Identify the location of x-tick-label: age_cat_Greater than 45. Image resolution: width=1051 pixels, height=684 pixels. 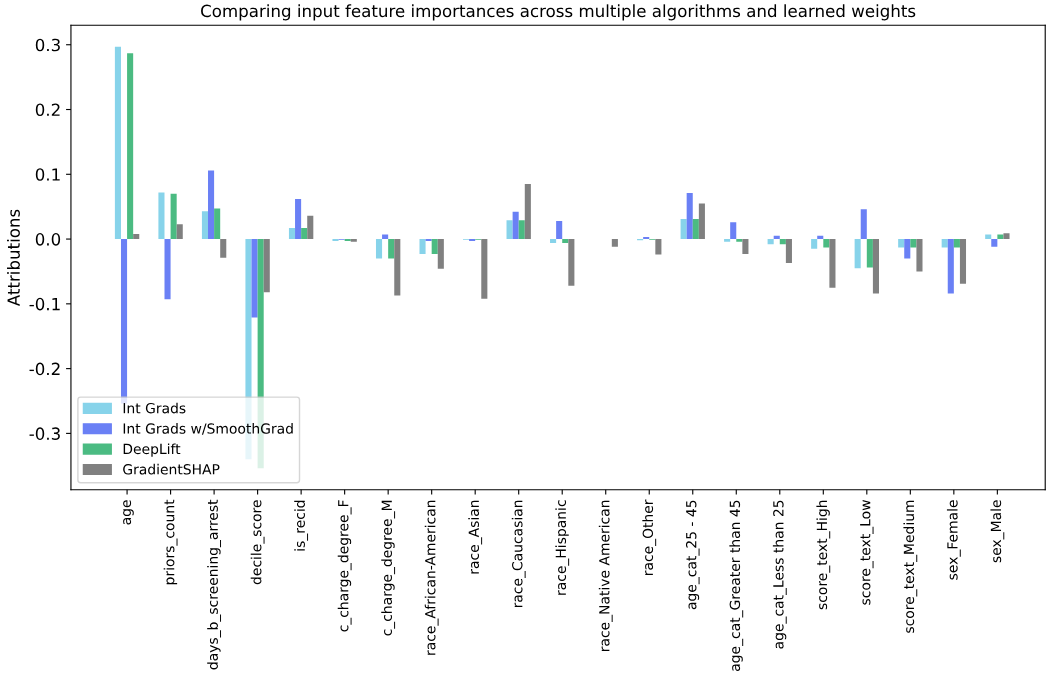
(736, 585).